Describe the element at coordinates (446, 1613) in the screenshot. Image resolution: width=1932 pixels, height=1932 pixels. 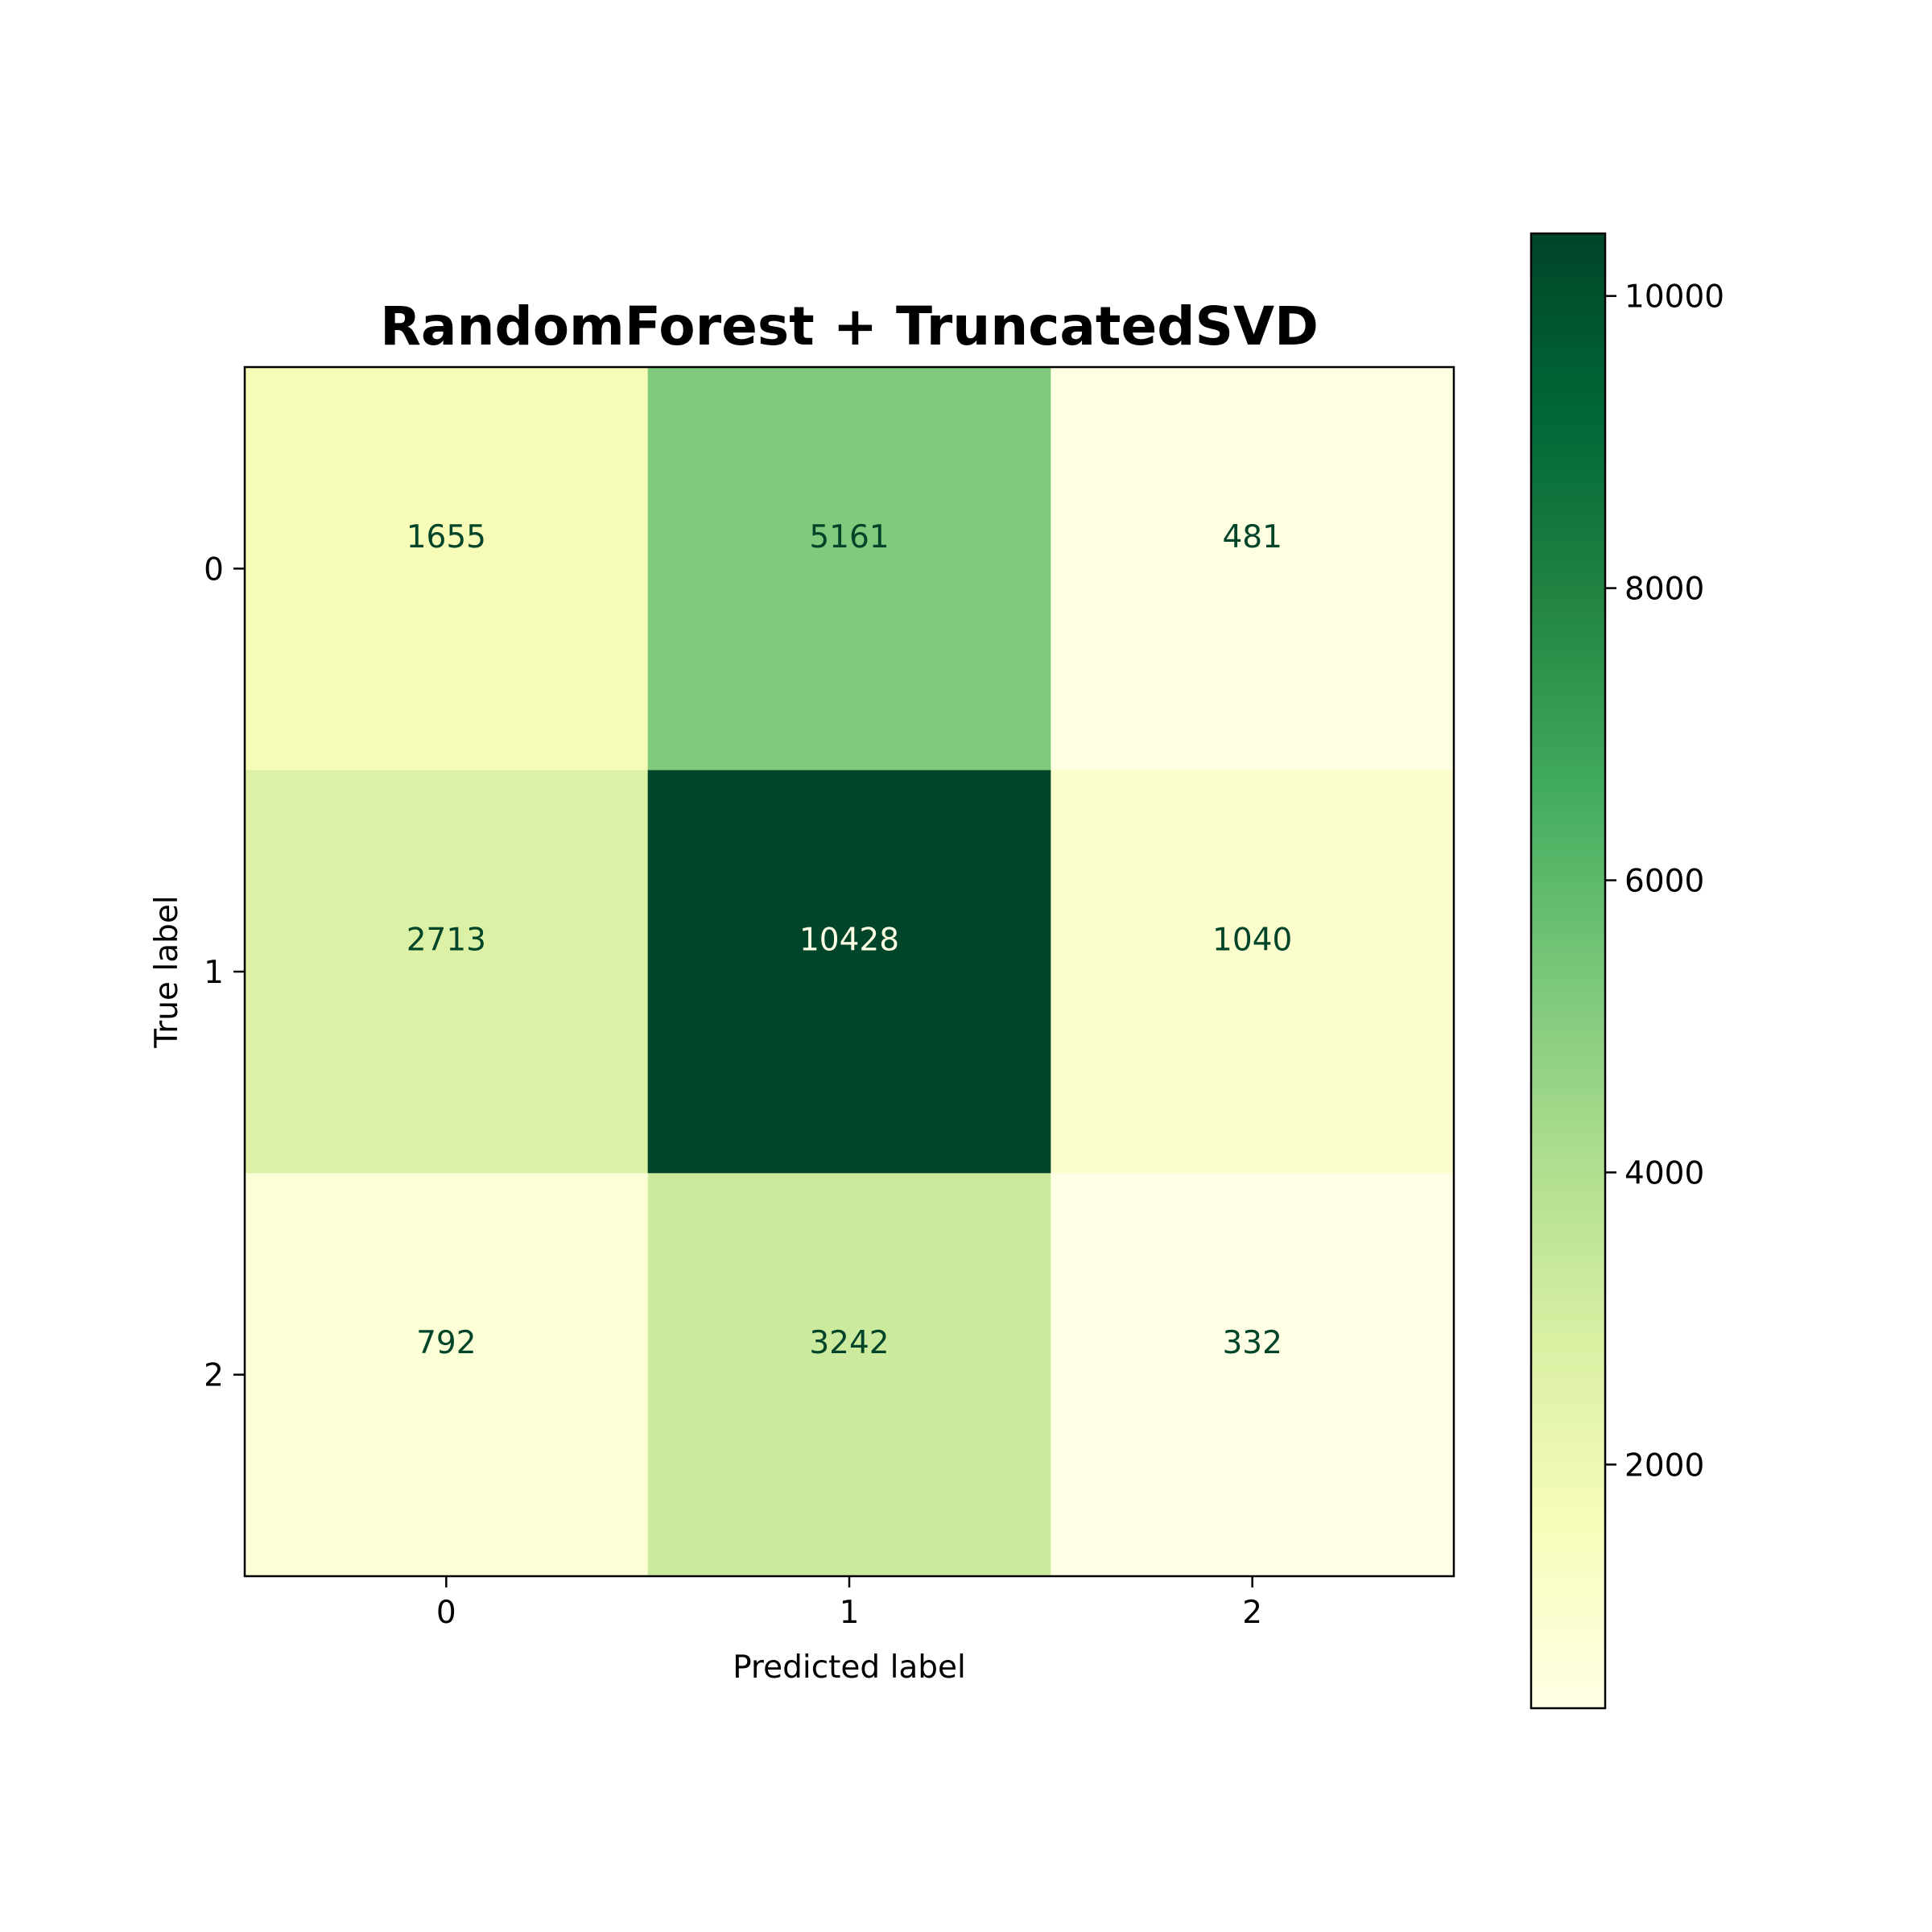
I see `x-tick-label: 0` at that location.